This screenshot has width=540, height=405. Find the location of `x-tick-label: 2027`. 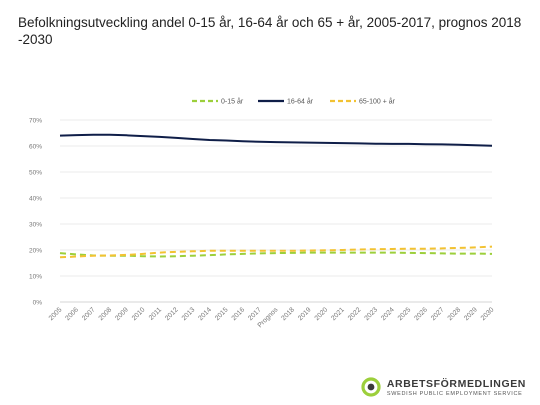

x-tick-label: 2027 is located at coordinates (438, 314).